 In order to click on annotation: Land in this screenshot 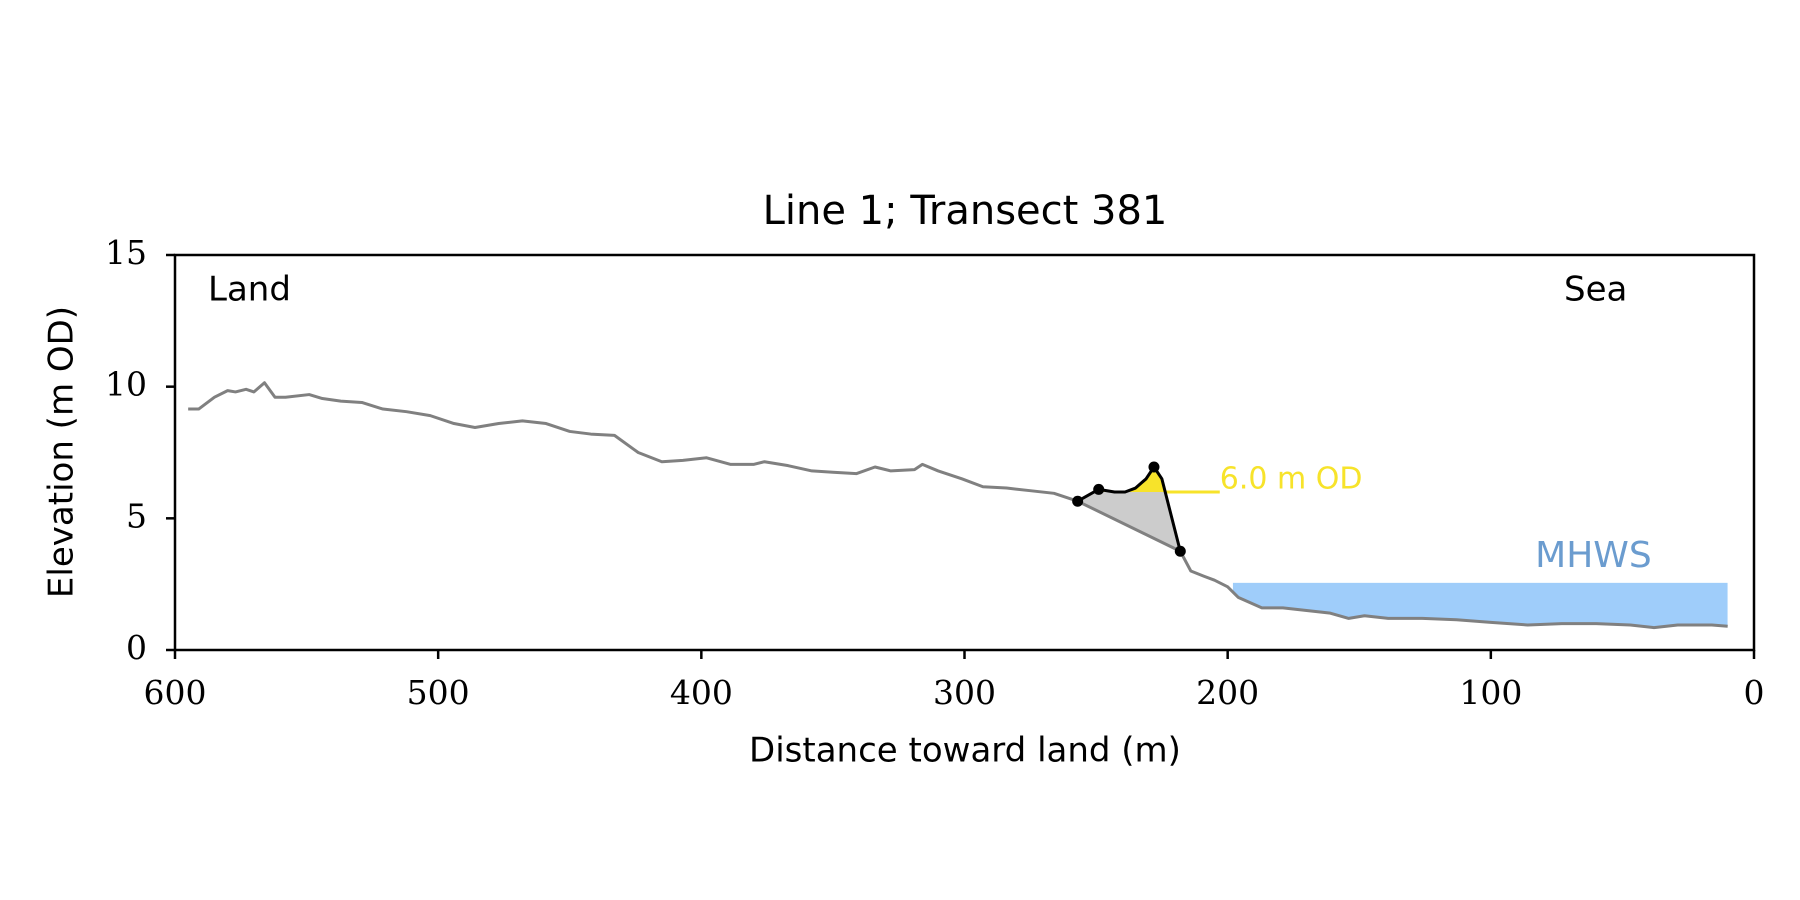, I will do `click(249, 290)`.